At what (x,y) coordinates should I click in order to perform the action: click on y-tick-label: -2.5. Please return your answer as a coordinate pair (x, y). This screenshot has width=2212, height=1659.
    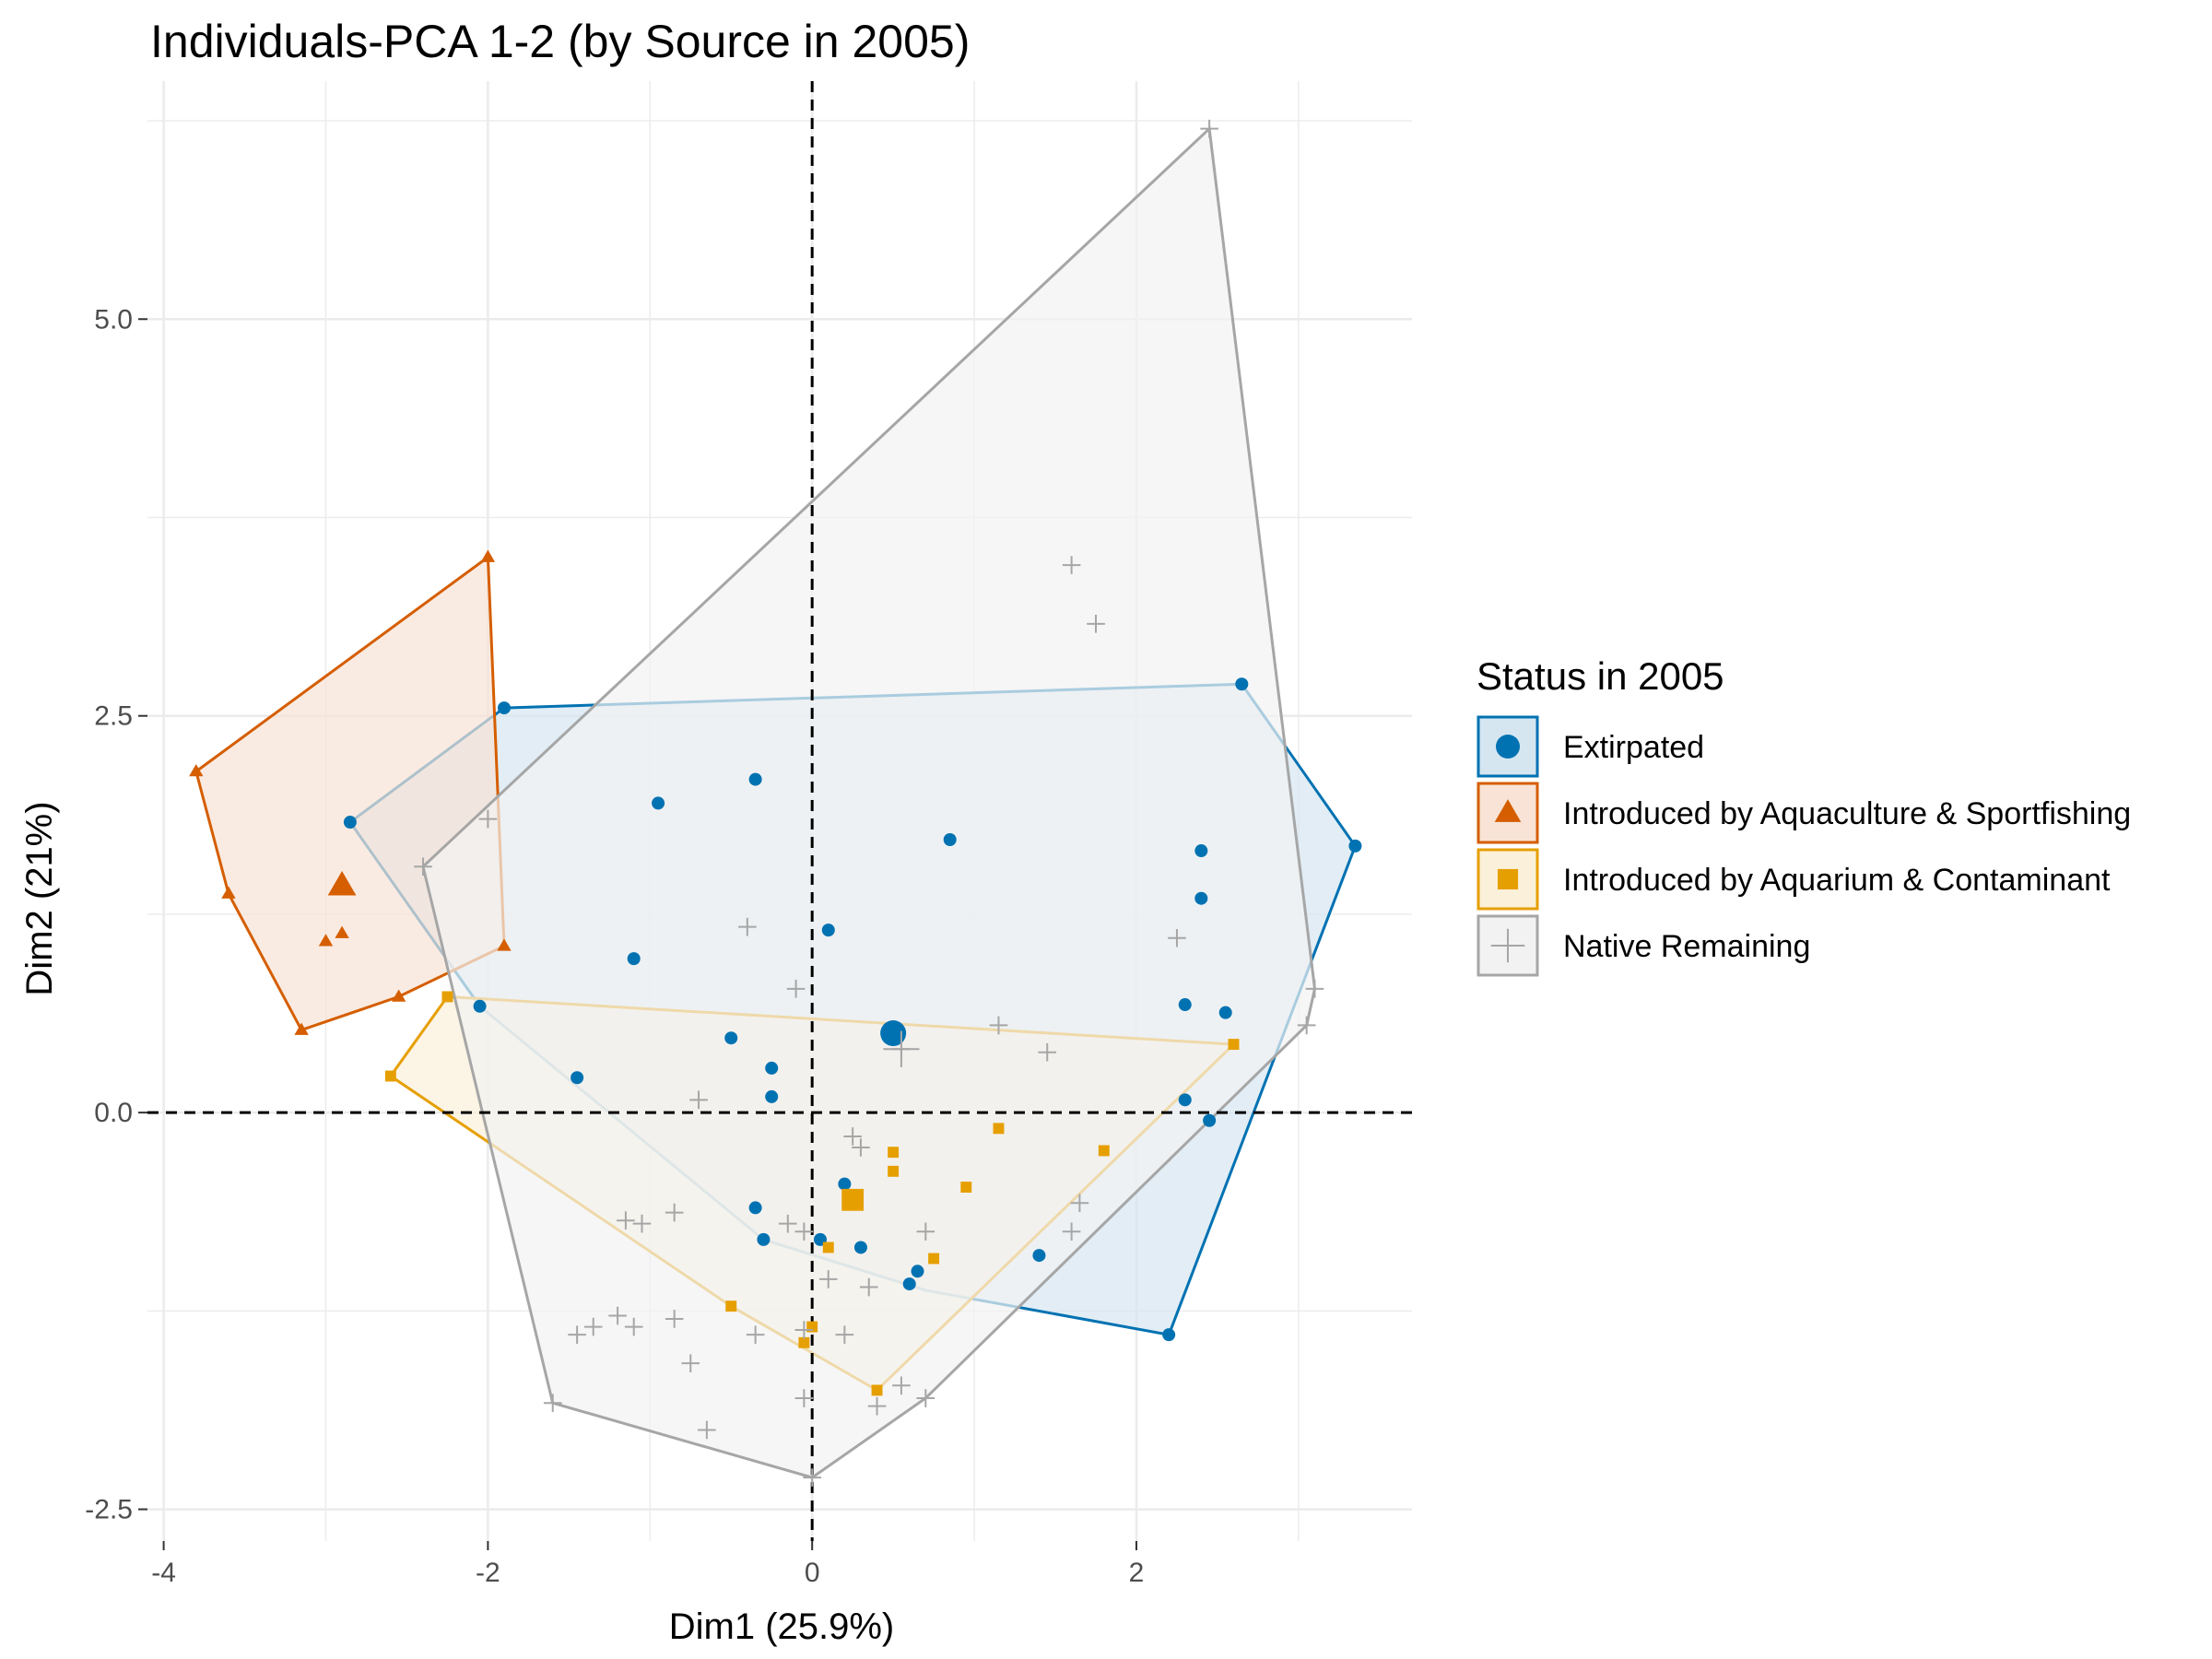
    Looking at the image, I should click on (109, 1510).